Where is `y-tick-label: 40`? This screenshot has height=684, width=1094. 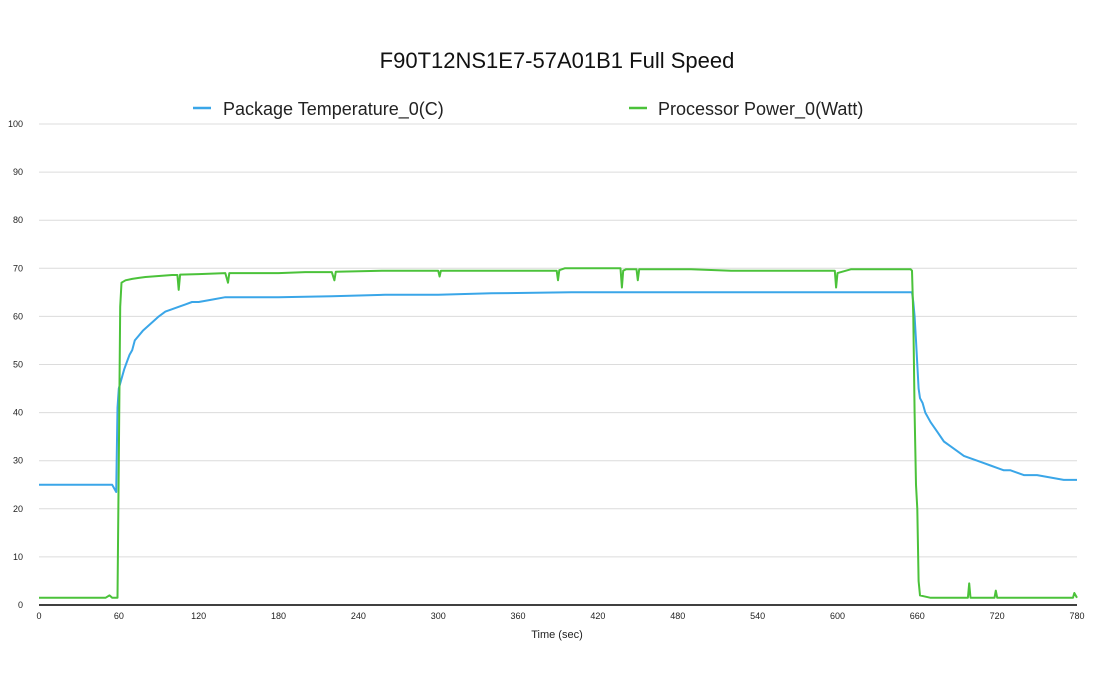 y-tick-label: 40 is located at coordinates (18, 413).